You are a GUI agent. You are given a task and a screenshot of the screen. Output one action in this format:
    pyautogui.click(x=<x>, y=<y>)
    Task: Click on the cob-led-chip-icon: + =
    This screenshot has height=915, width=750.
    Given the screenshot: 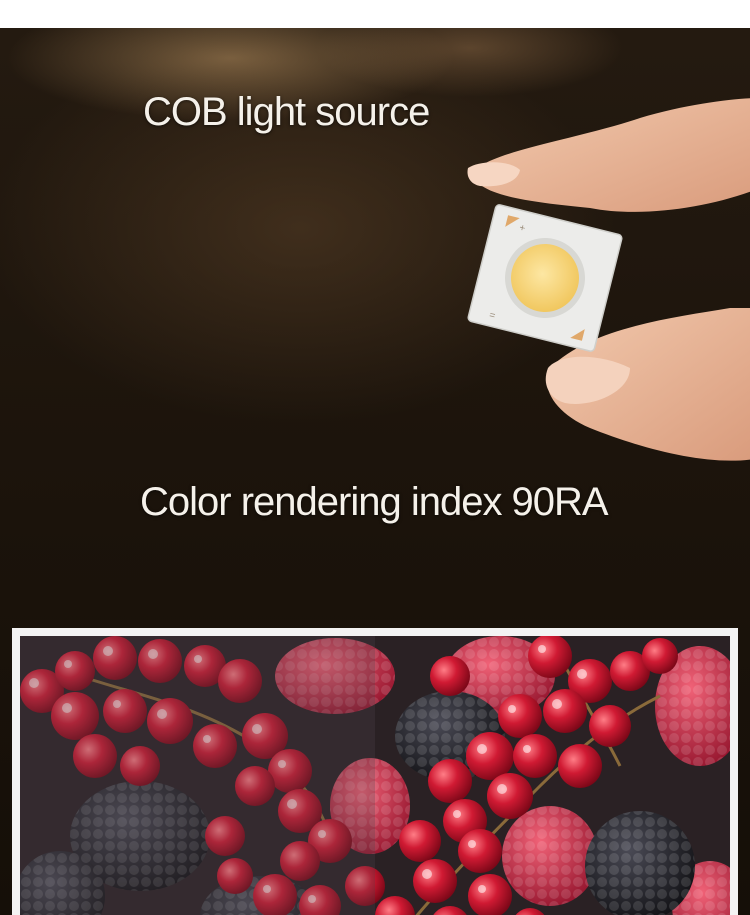 What is the action you would take?
    pyautogui.click(x=545, y=278)
    